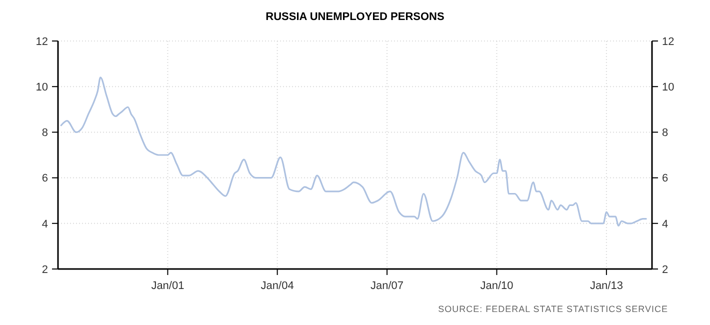 The width and height of the screenshot is (710, 325). I want to click on x-tick-label: Jan/13, so click(606, 286).